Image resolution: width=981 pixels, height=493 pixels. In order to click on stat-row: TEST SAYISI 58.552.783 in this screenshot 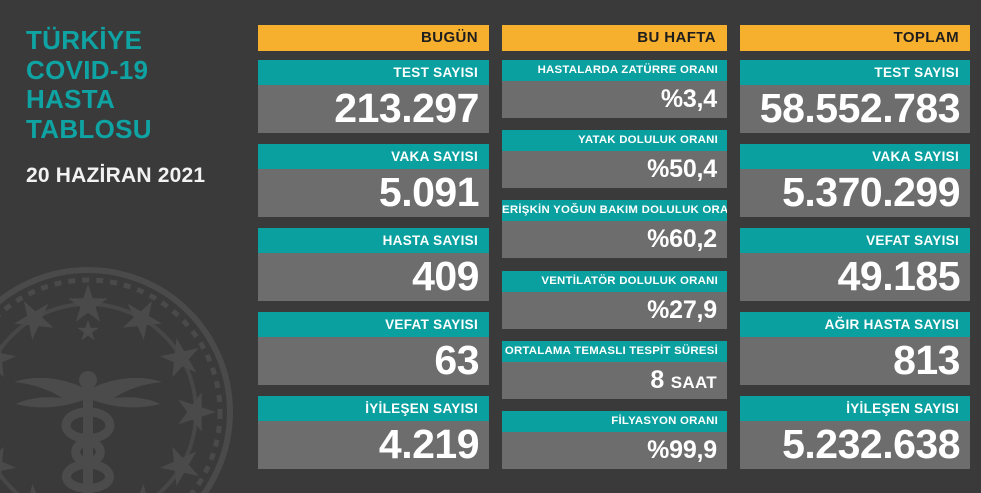, I will do `click(855, 96)`.